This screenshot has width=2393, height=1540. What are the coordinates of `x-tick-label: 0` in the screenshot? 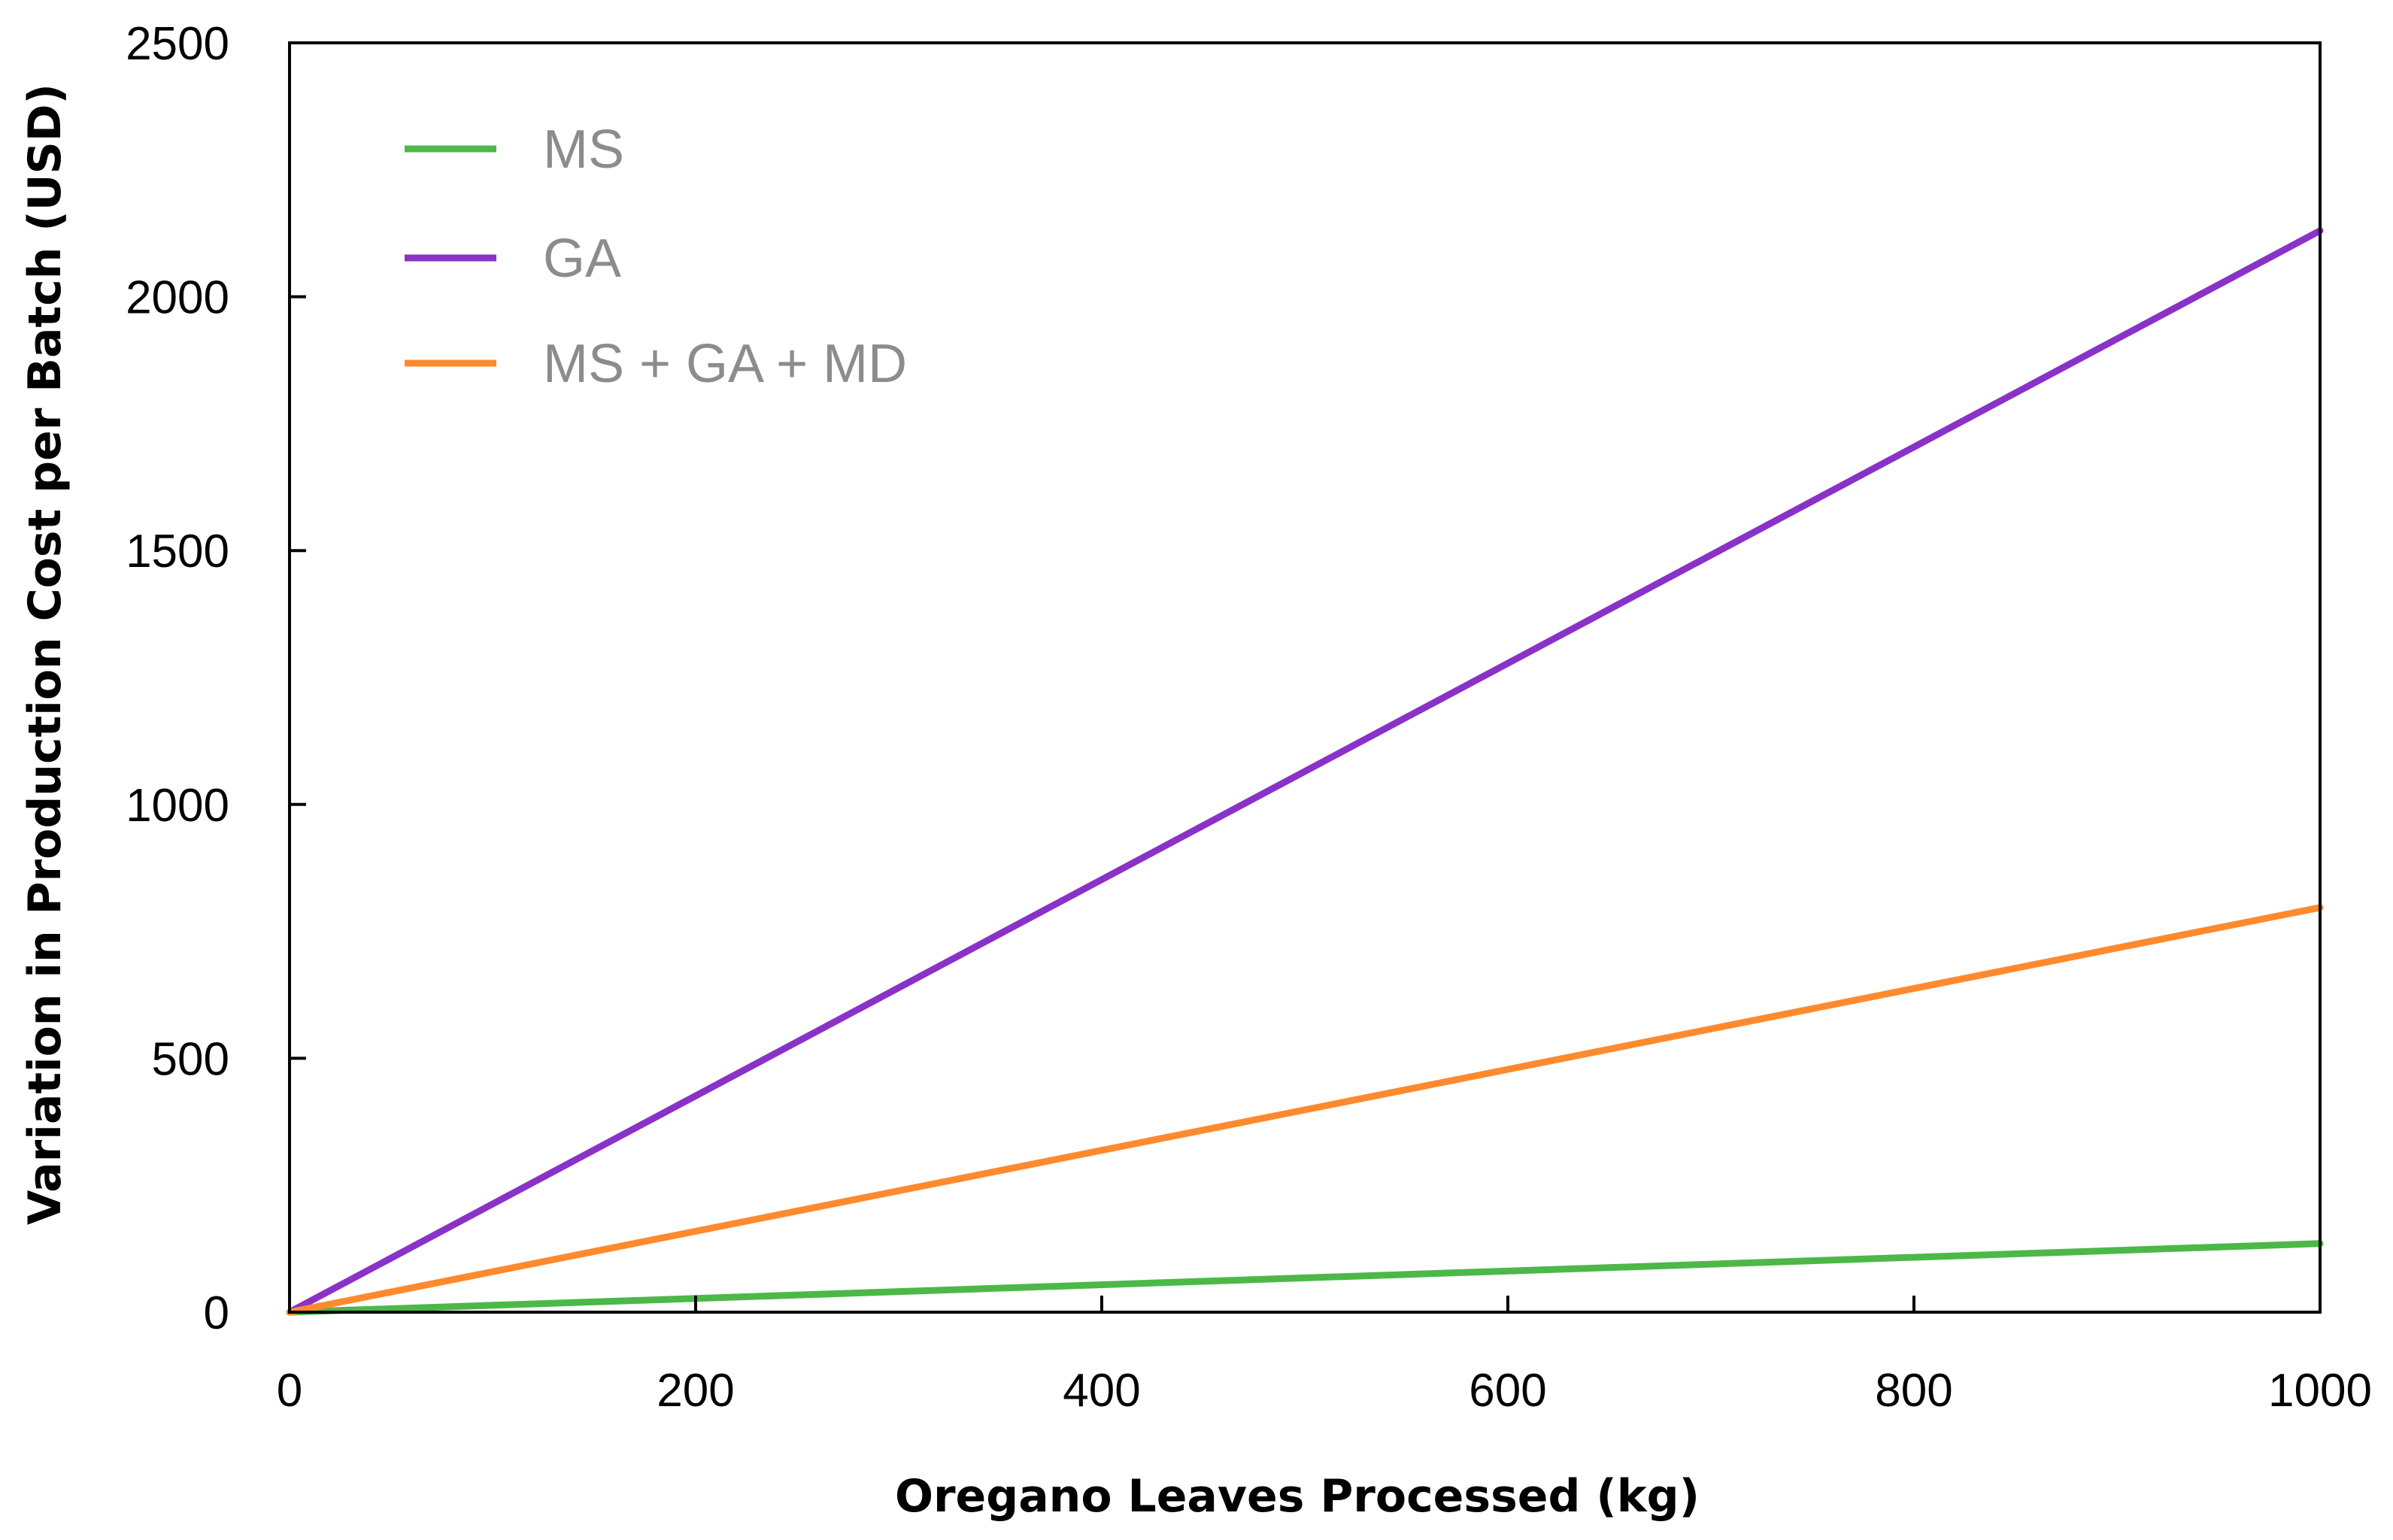 It's located at (289, 1391).